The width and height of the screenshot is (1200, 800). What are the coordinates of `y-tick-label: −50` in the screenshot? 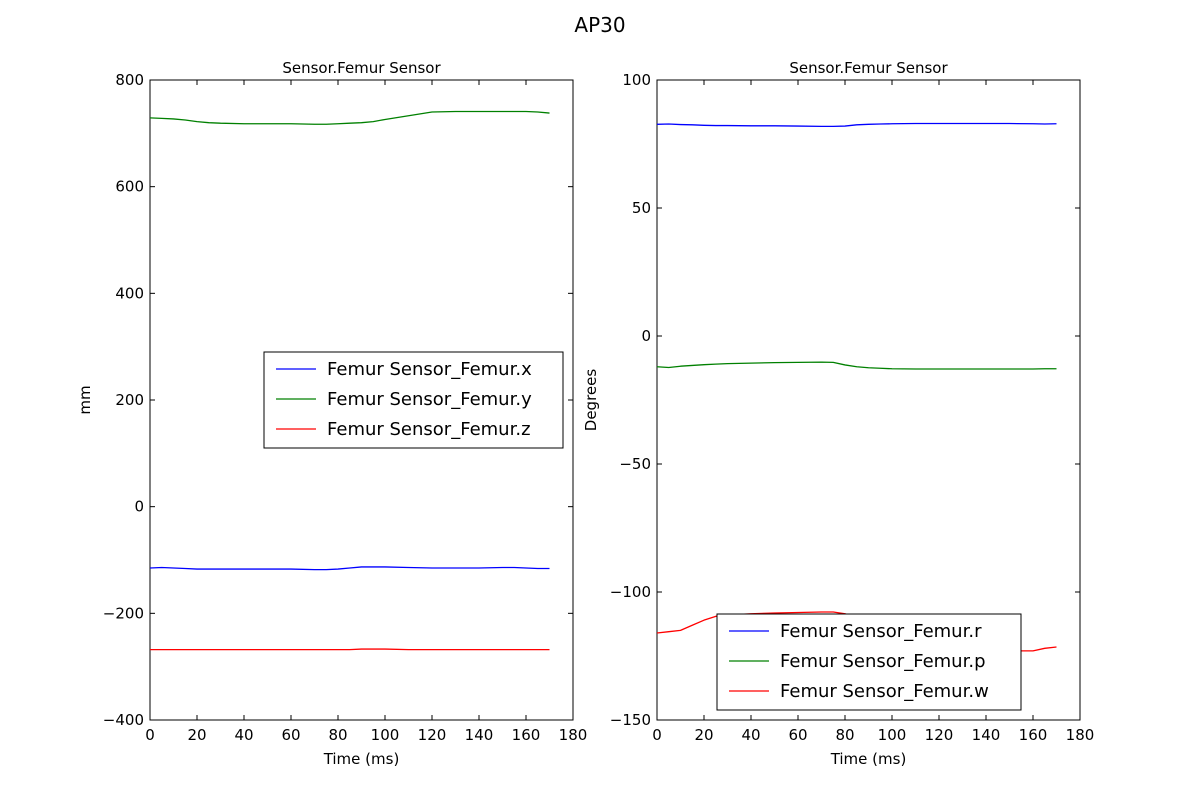 It's located at (635, 464).